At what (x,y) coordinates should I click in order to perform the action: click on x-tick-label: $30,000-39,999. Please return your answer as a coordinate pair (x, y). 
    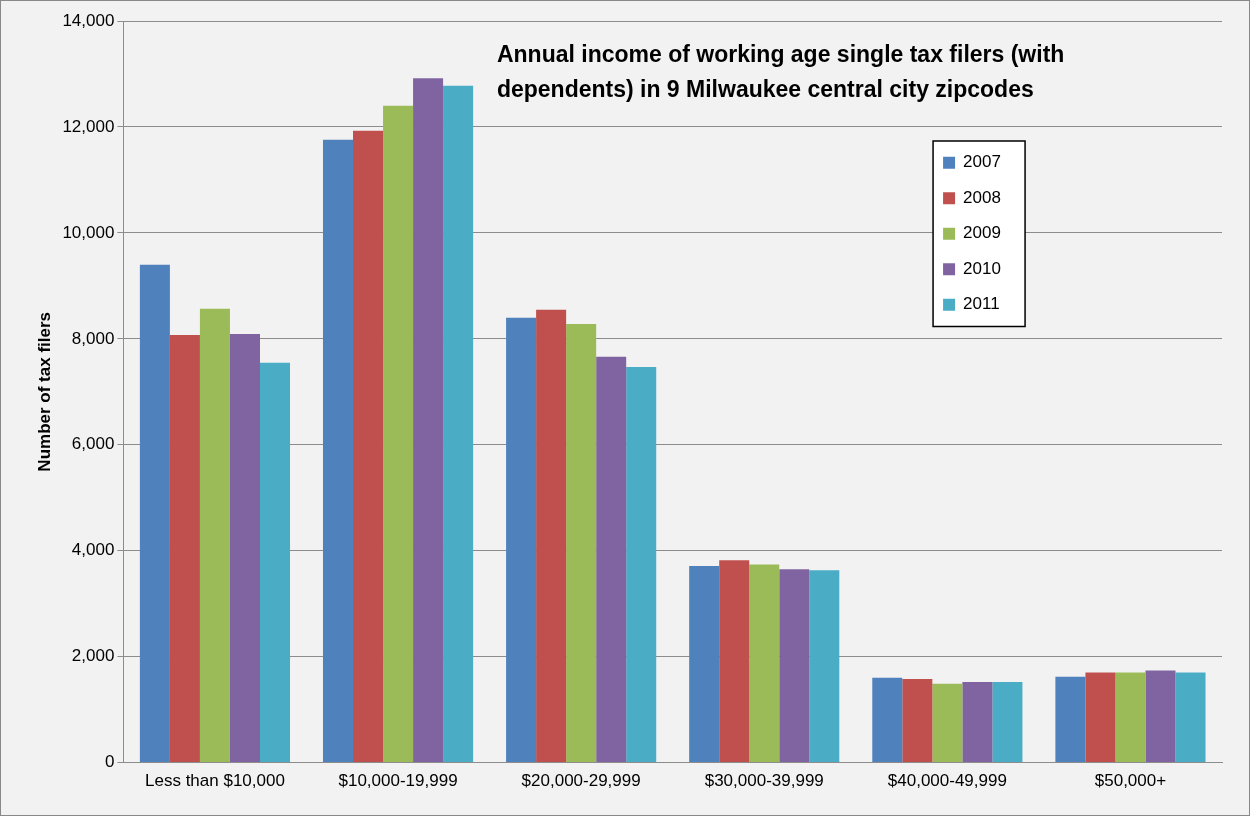
    Looking at the image, I should click on (764, 781).